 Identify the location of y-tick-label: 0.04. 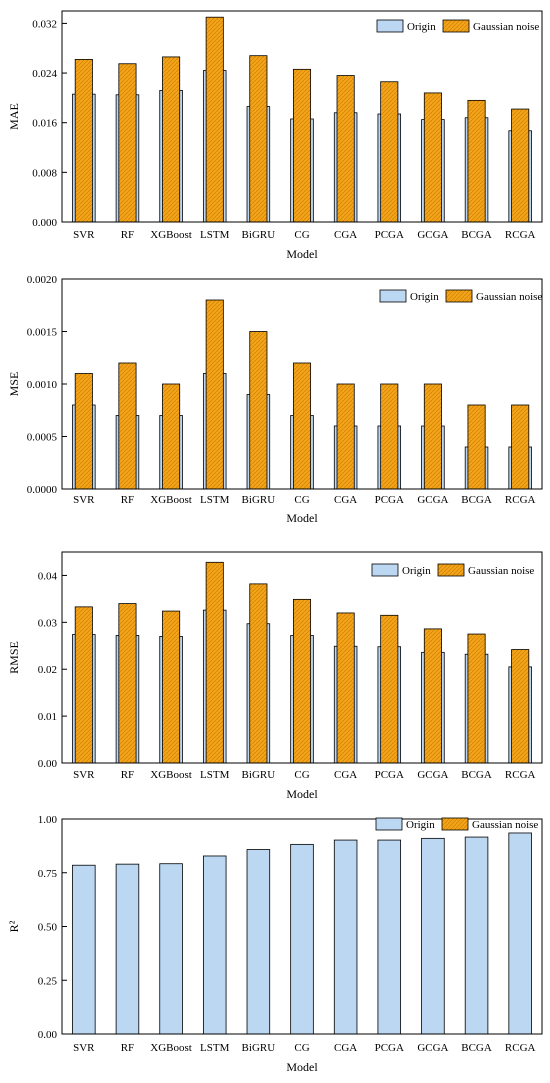
(48, 576).